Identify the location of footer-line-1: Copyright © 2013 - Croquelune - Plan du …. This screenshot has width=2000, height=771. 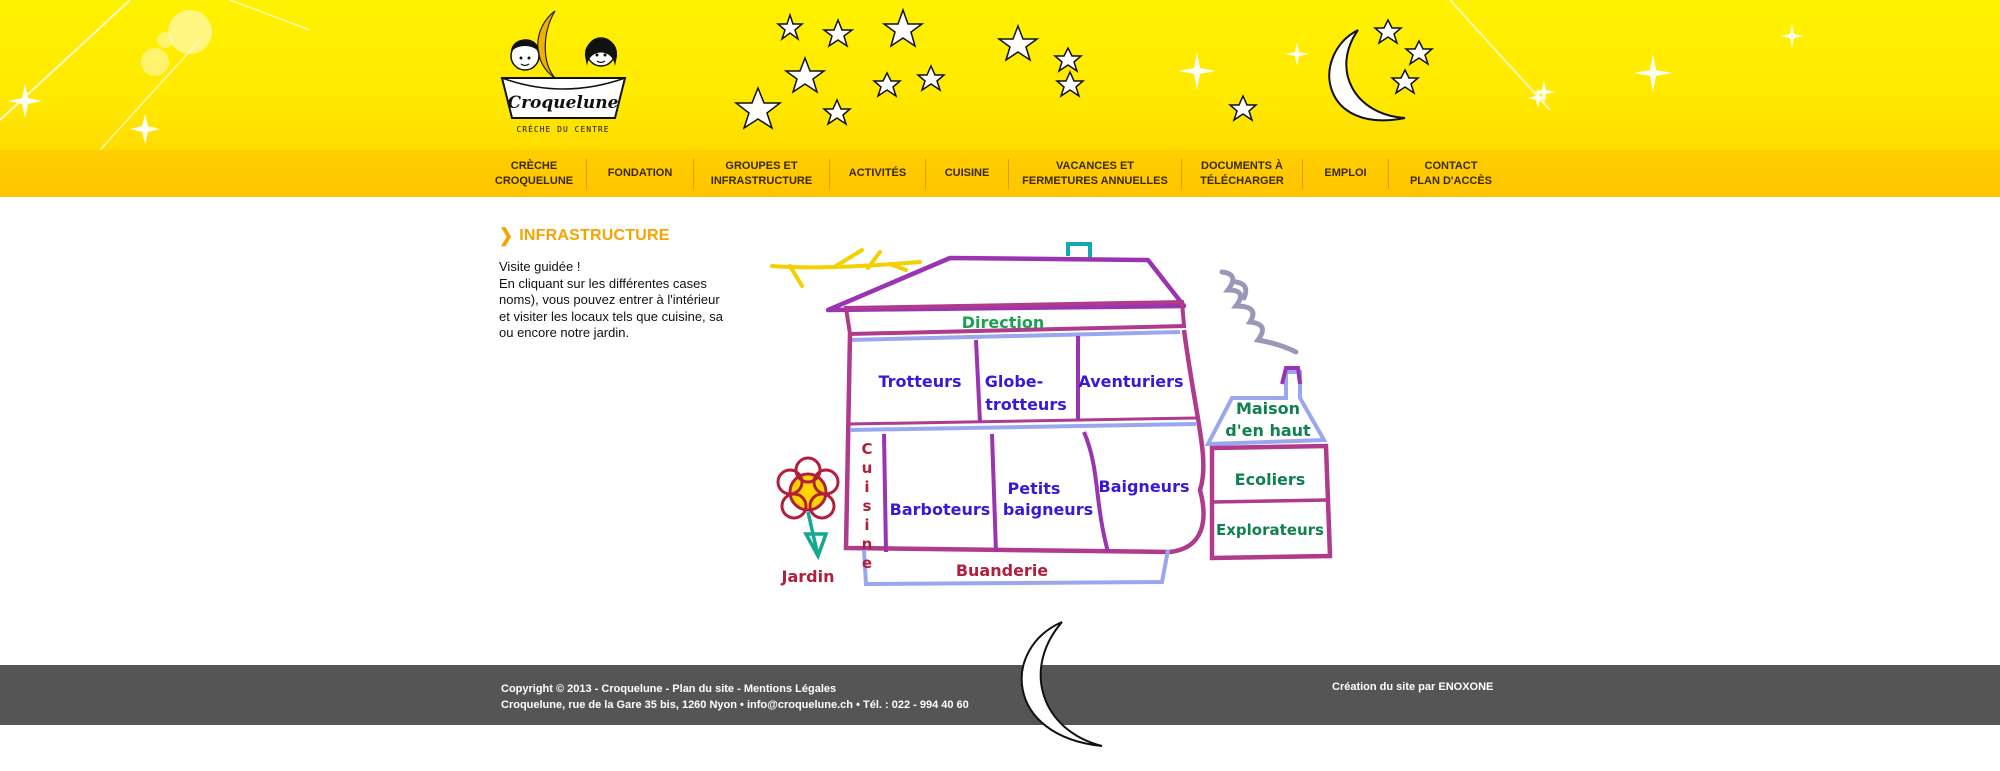
(735, 689).